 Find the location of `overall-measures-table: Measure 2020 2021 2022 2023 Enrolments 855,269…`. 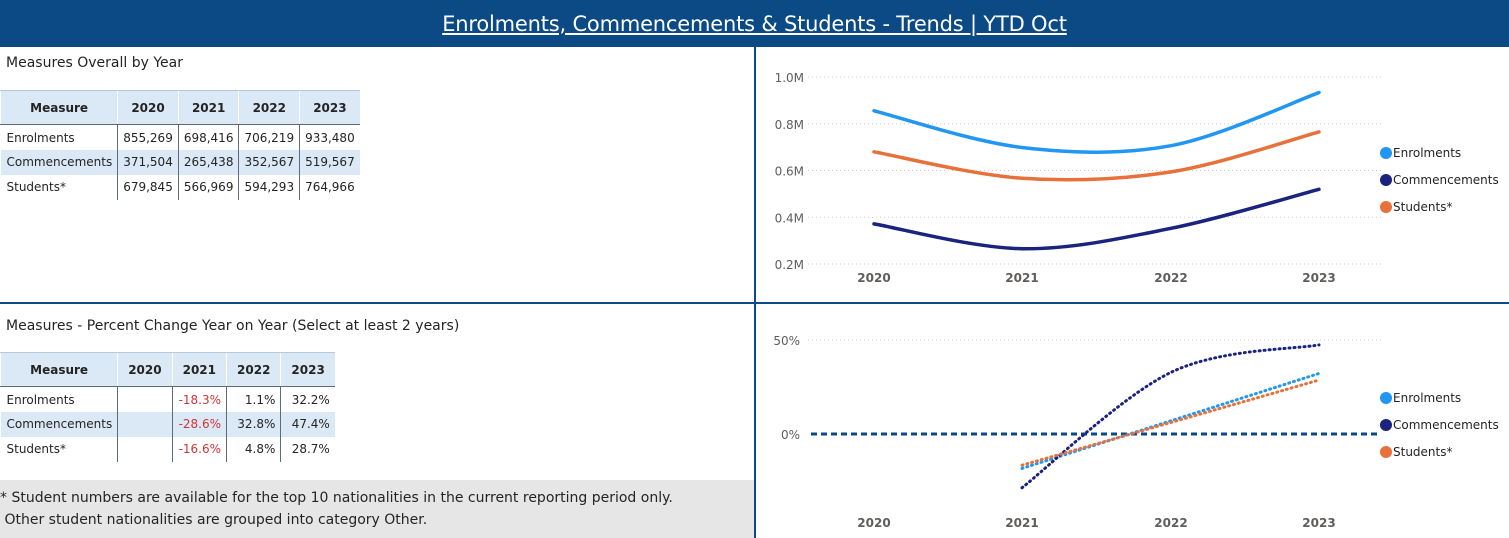

overall-measures-table: Measure 2020 2021 2022 2023 Enrolments 855,269… is located at coordinates (180, 145).